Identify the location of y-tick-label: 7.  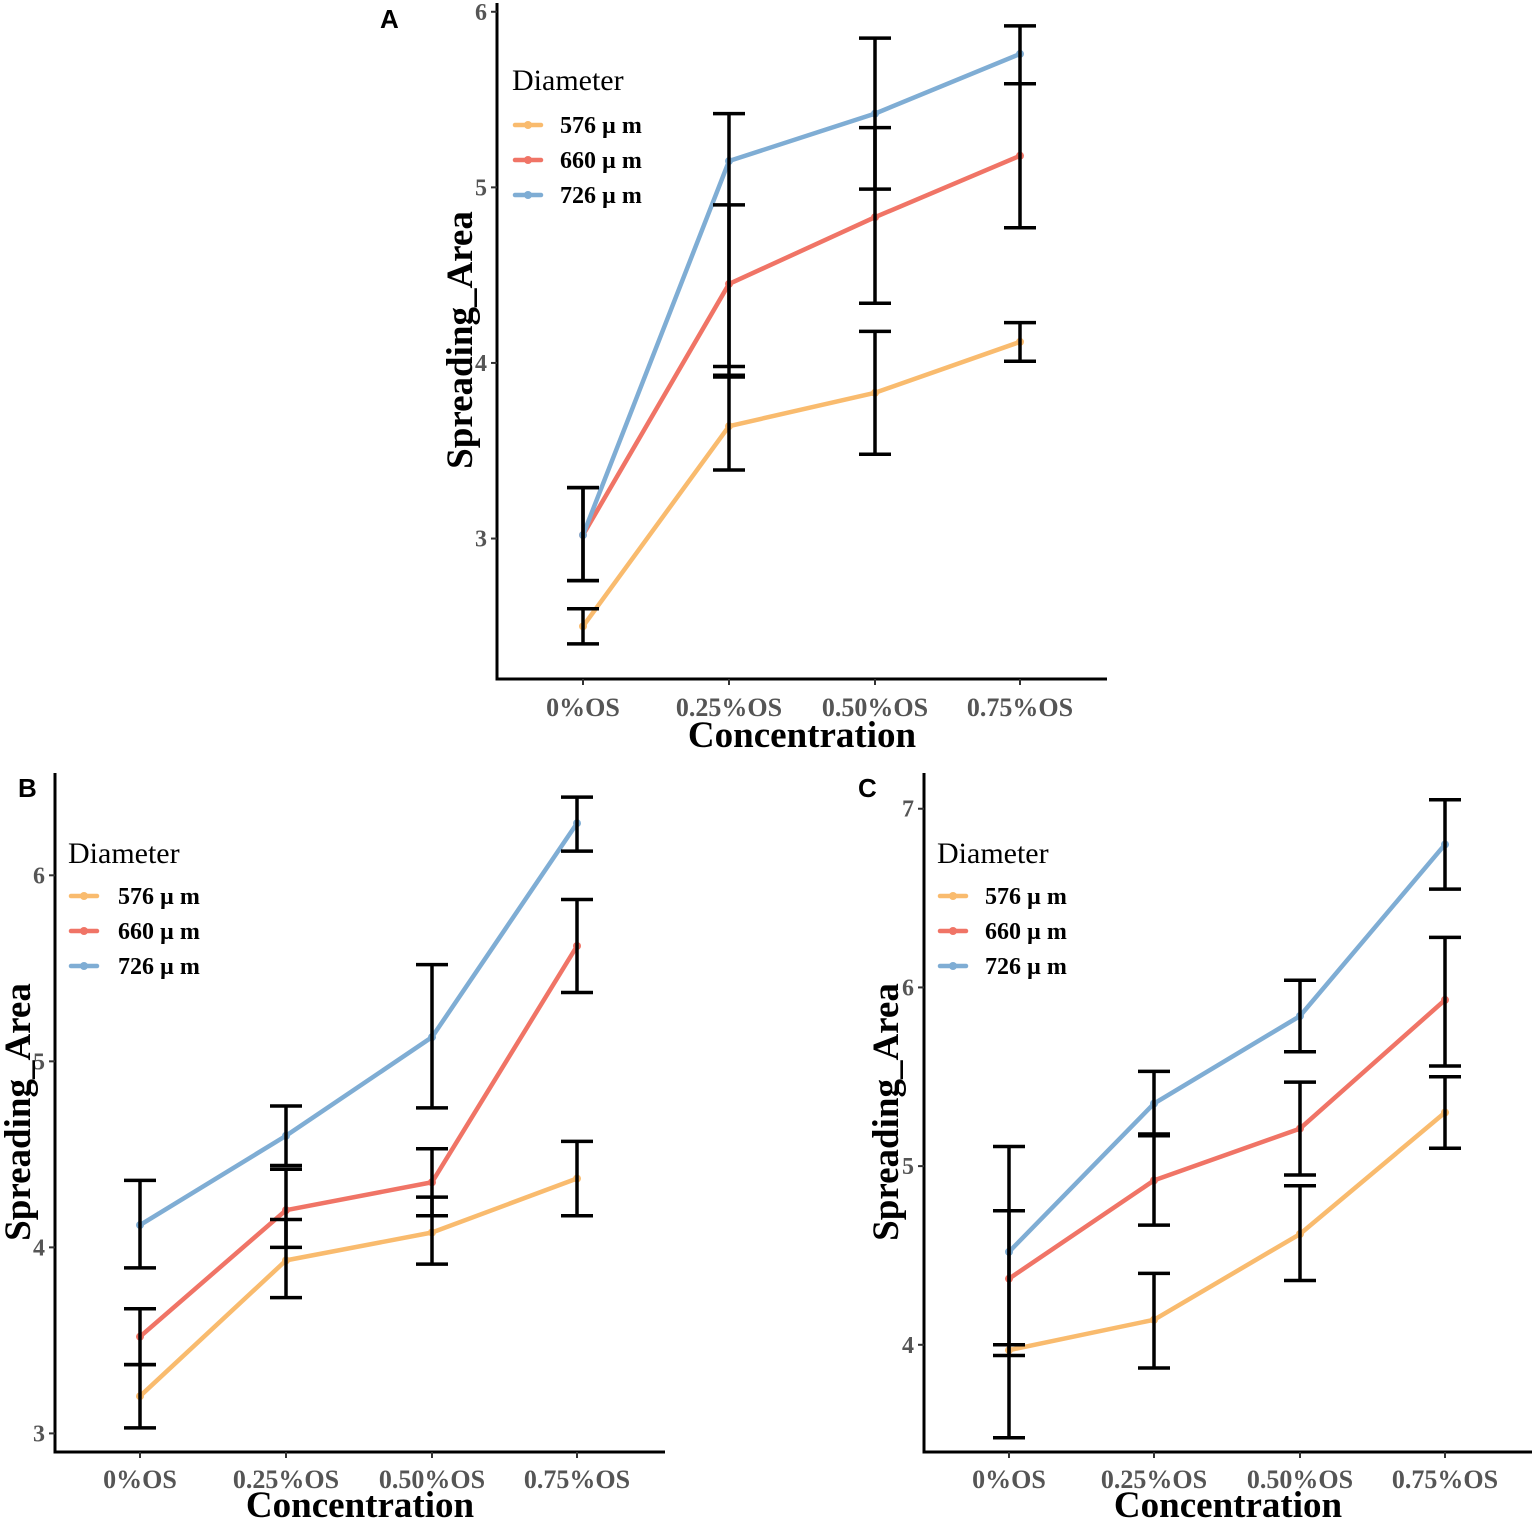
(908, 810).